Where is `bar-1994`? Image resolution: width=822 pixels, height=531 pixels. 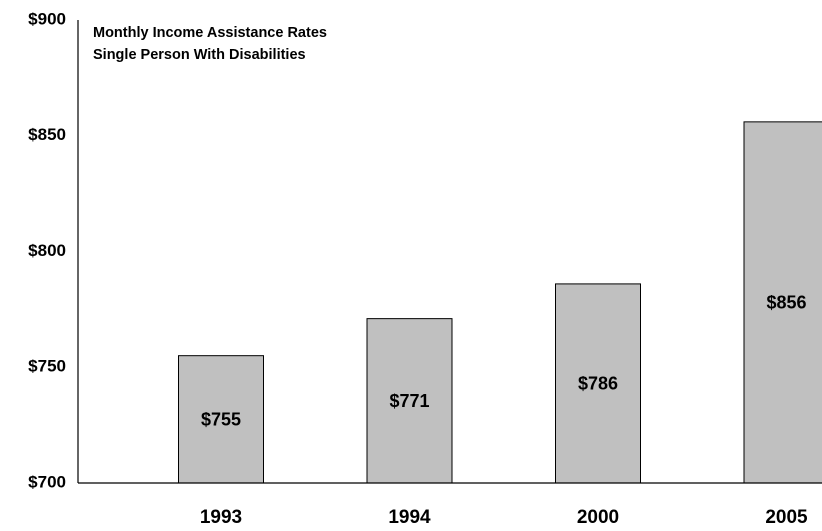
bar-1994 is located at coordinates (409, 401).